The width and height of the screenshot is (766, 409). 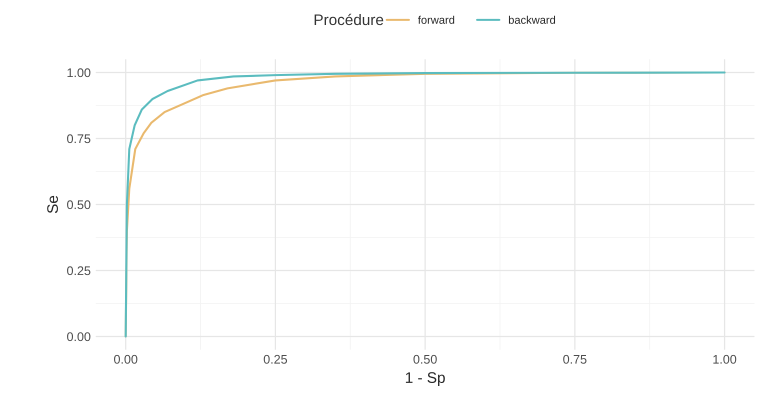 What do you see at coordinates (436, 20) in the screenshot?
I see `legend-label: forward` at bounding box center [436, 20].